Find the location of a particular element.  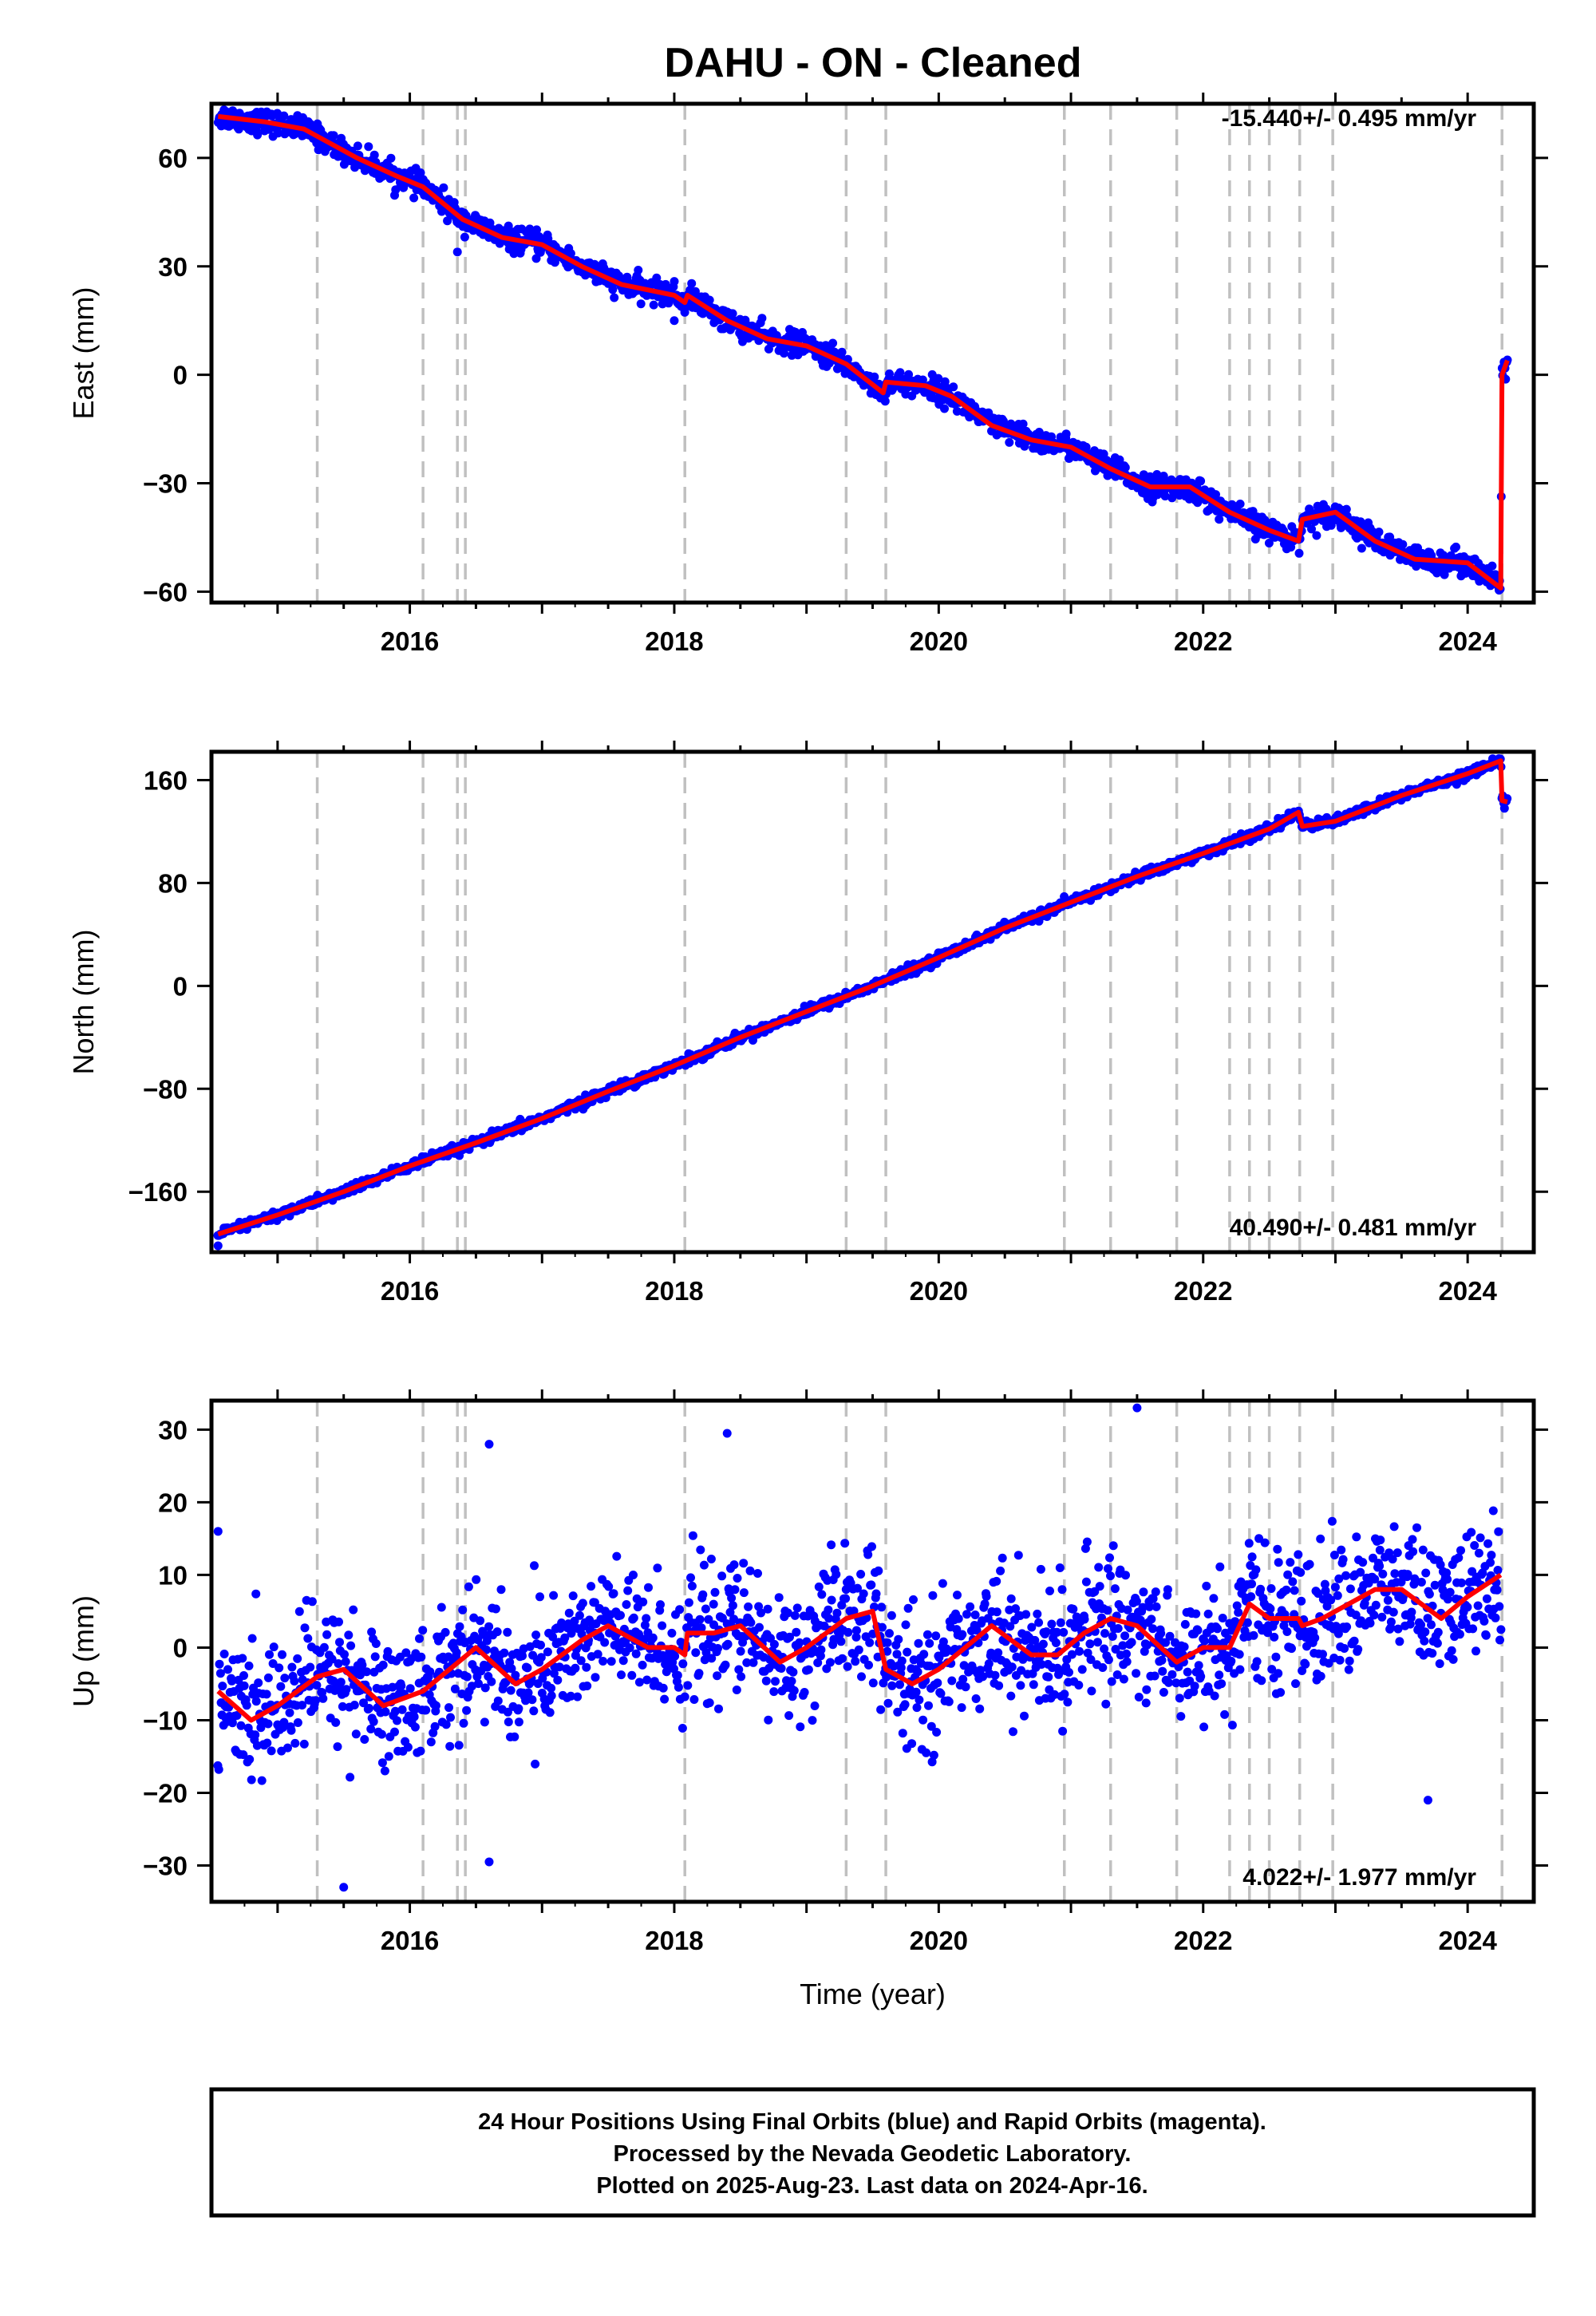

outlier-point is located at coordinates (218, 1246).